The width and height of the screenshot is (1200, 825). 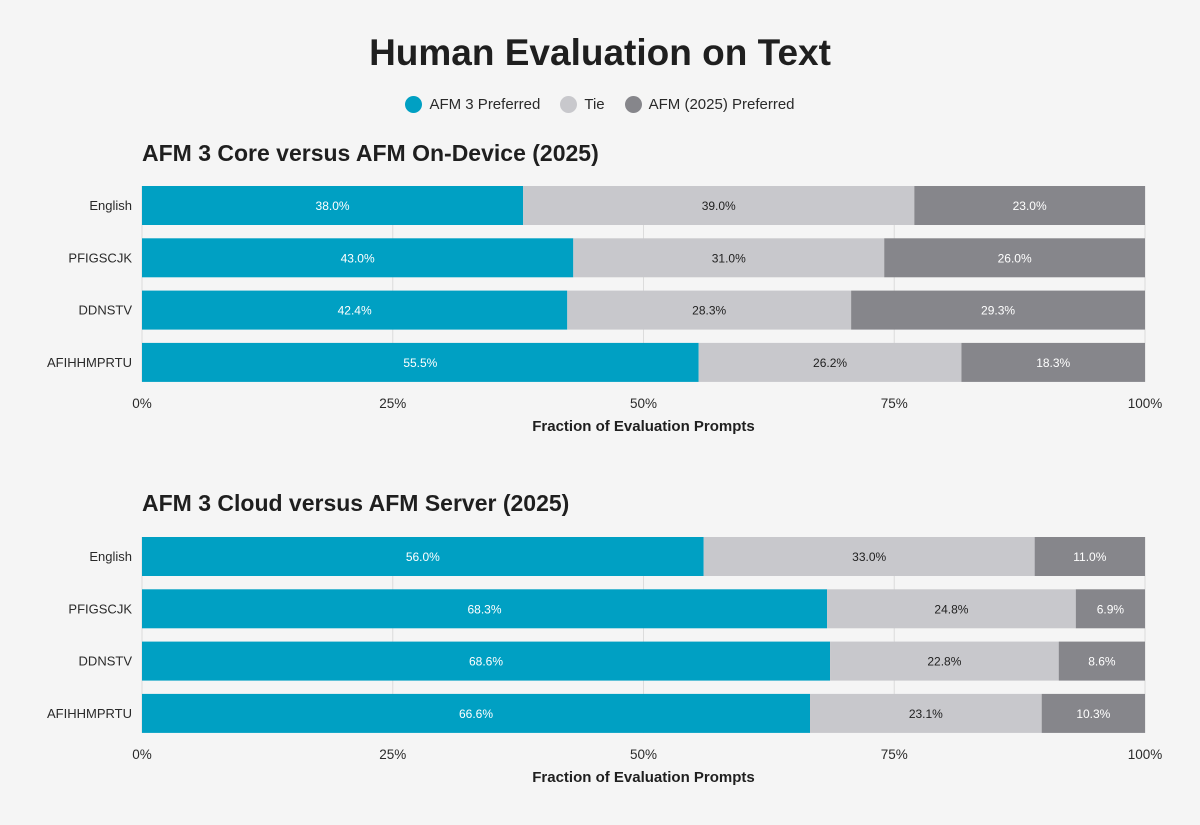 I want to click on legend-label-tie: Tie, so click(x=594, y=104).